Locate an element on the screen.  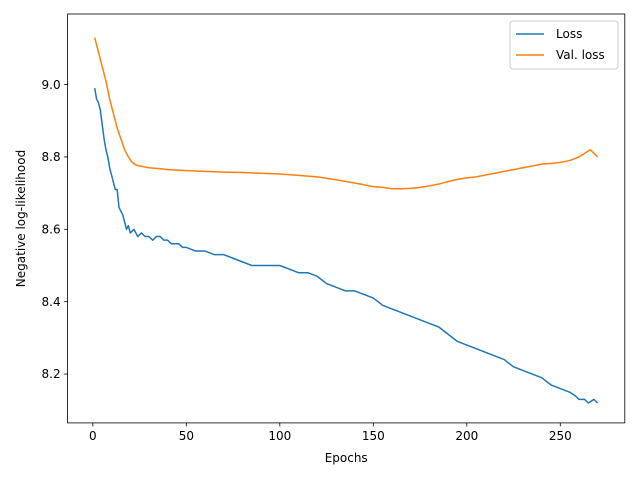
x-tick-label: 100 is located at coordinates (279, 436).